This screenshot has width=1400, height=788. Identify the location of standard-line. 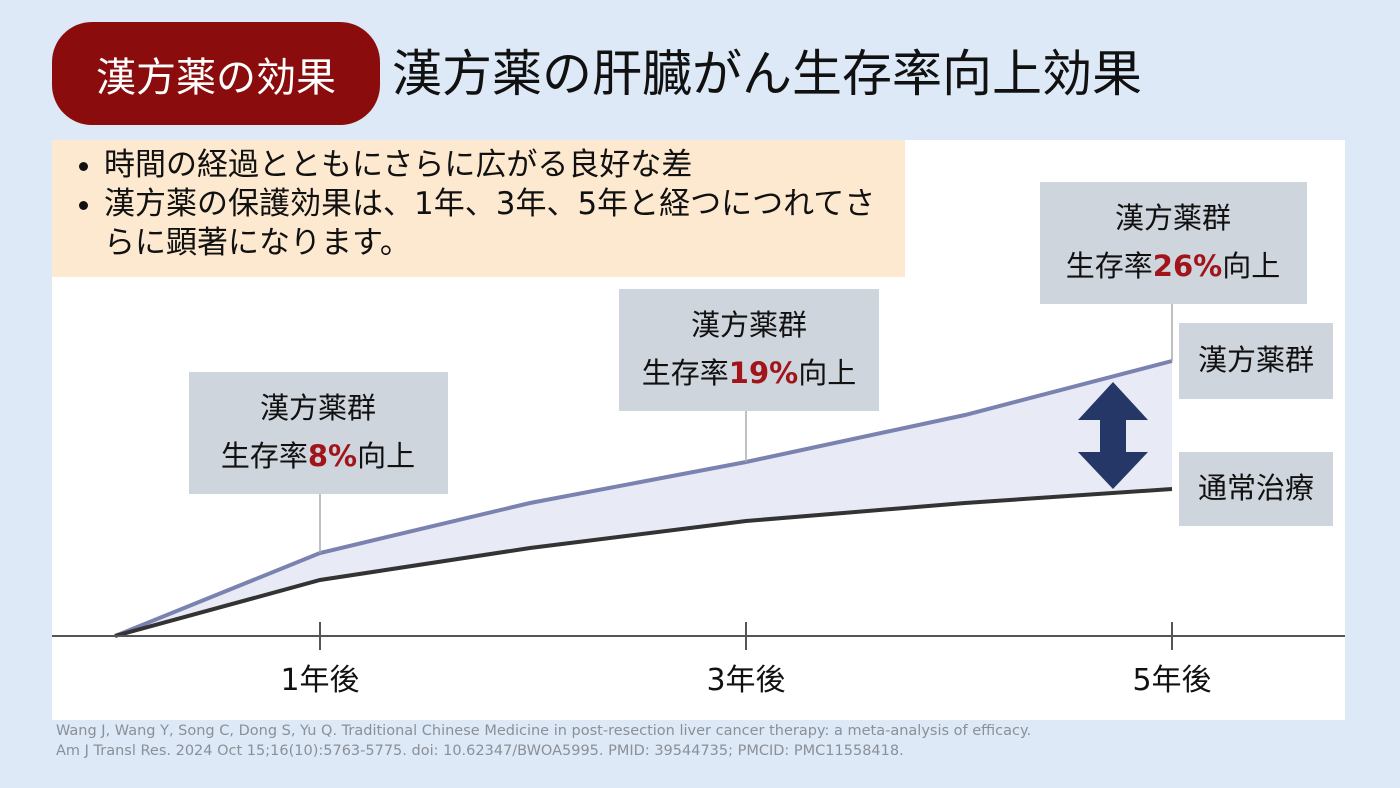
(643, 562).